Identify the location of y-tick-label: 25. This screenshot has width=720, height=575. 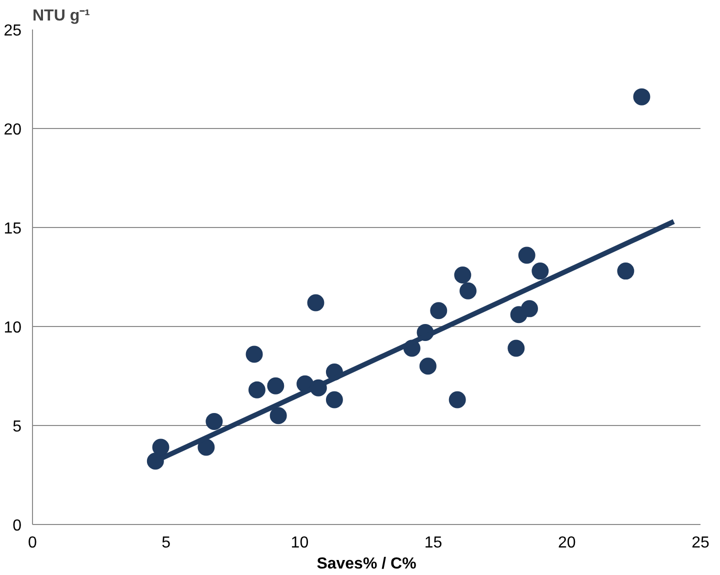
(13, 31).